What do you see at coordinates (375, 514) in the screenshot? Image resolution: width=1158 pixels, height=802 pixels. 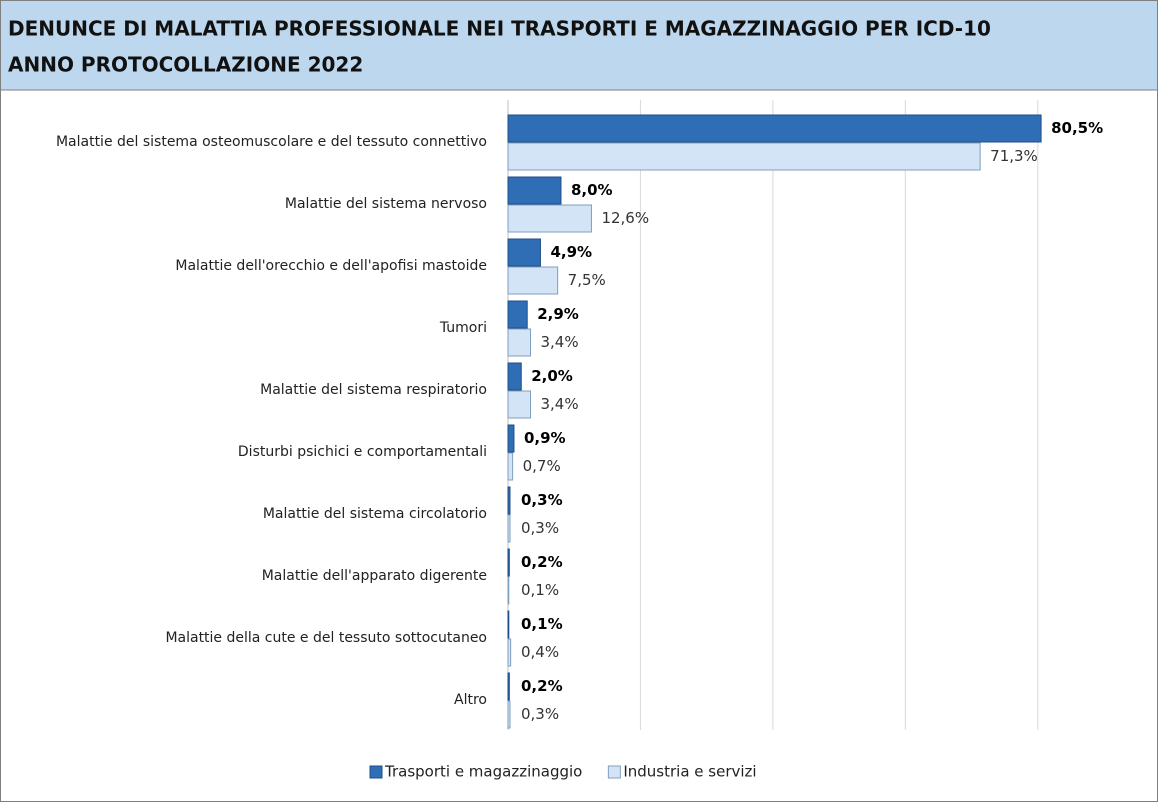 I see `category-label: Malattie del sistema circolatorio` at bounding box center [375, 514].